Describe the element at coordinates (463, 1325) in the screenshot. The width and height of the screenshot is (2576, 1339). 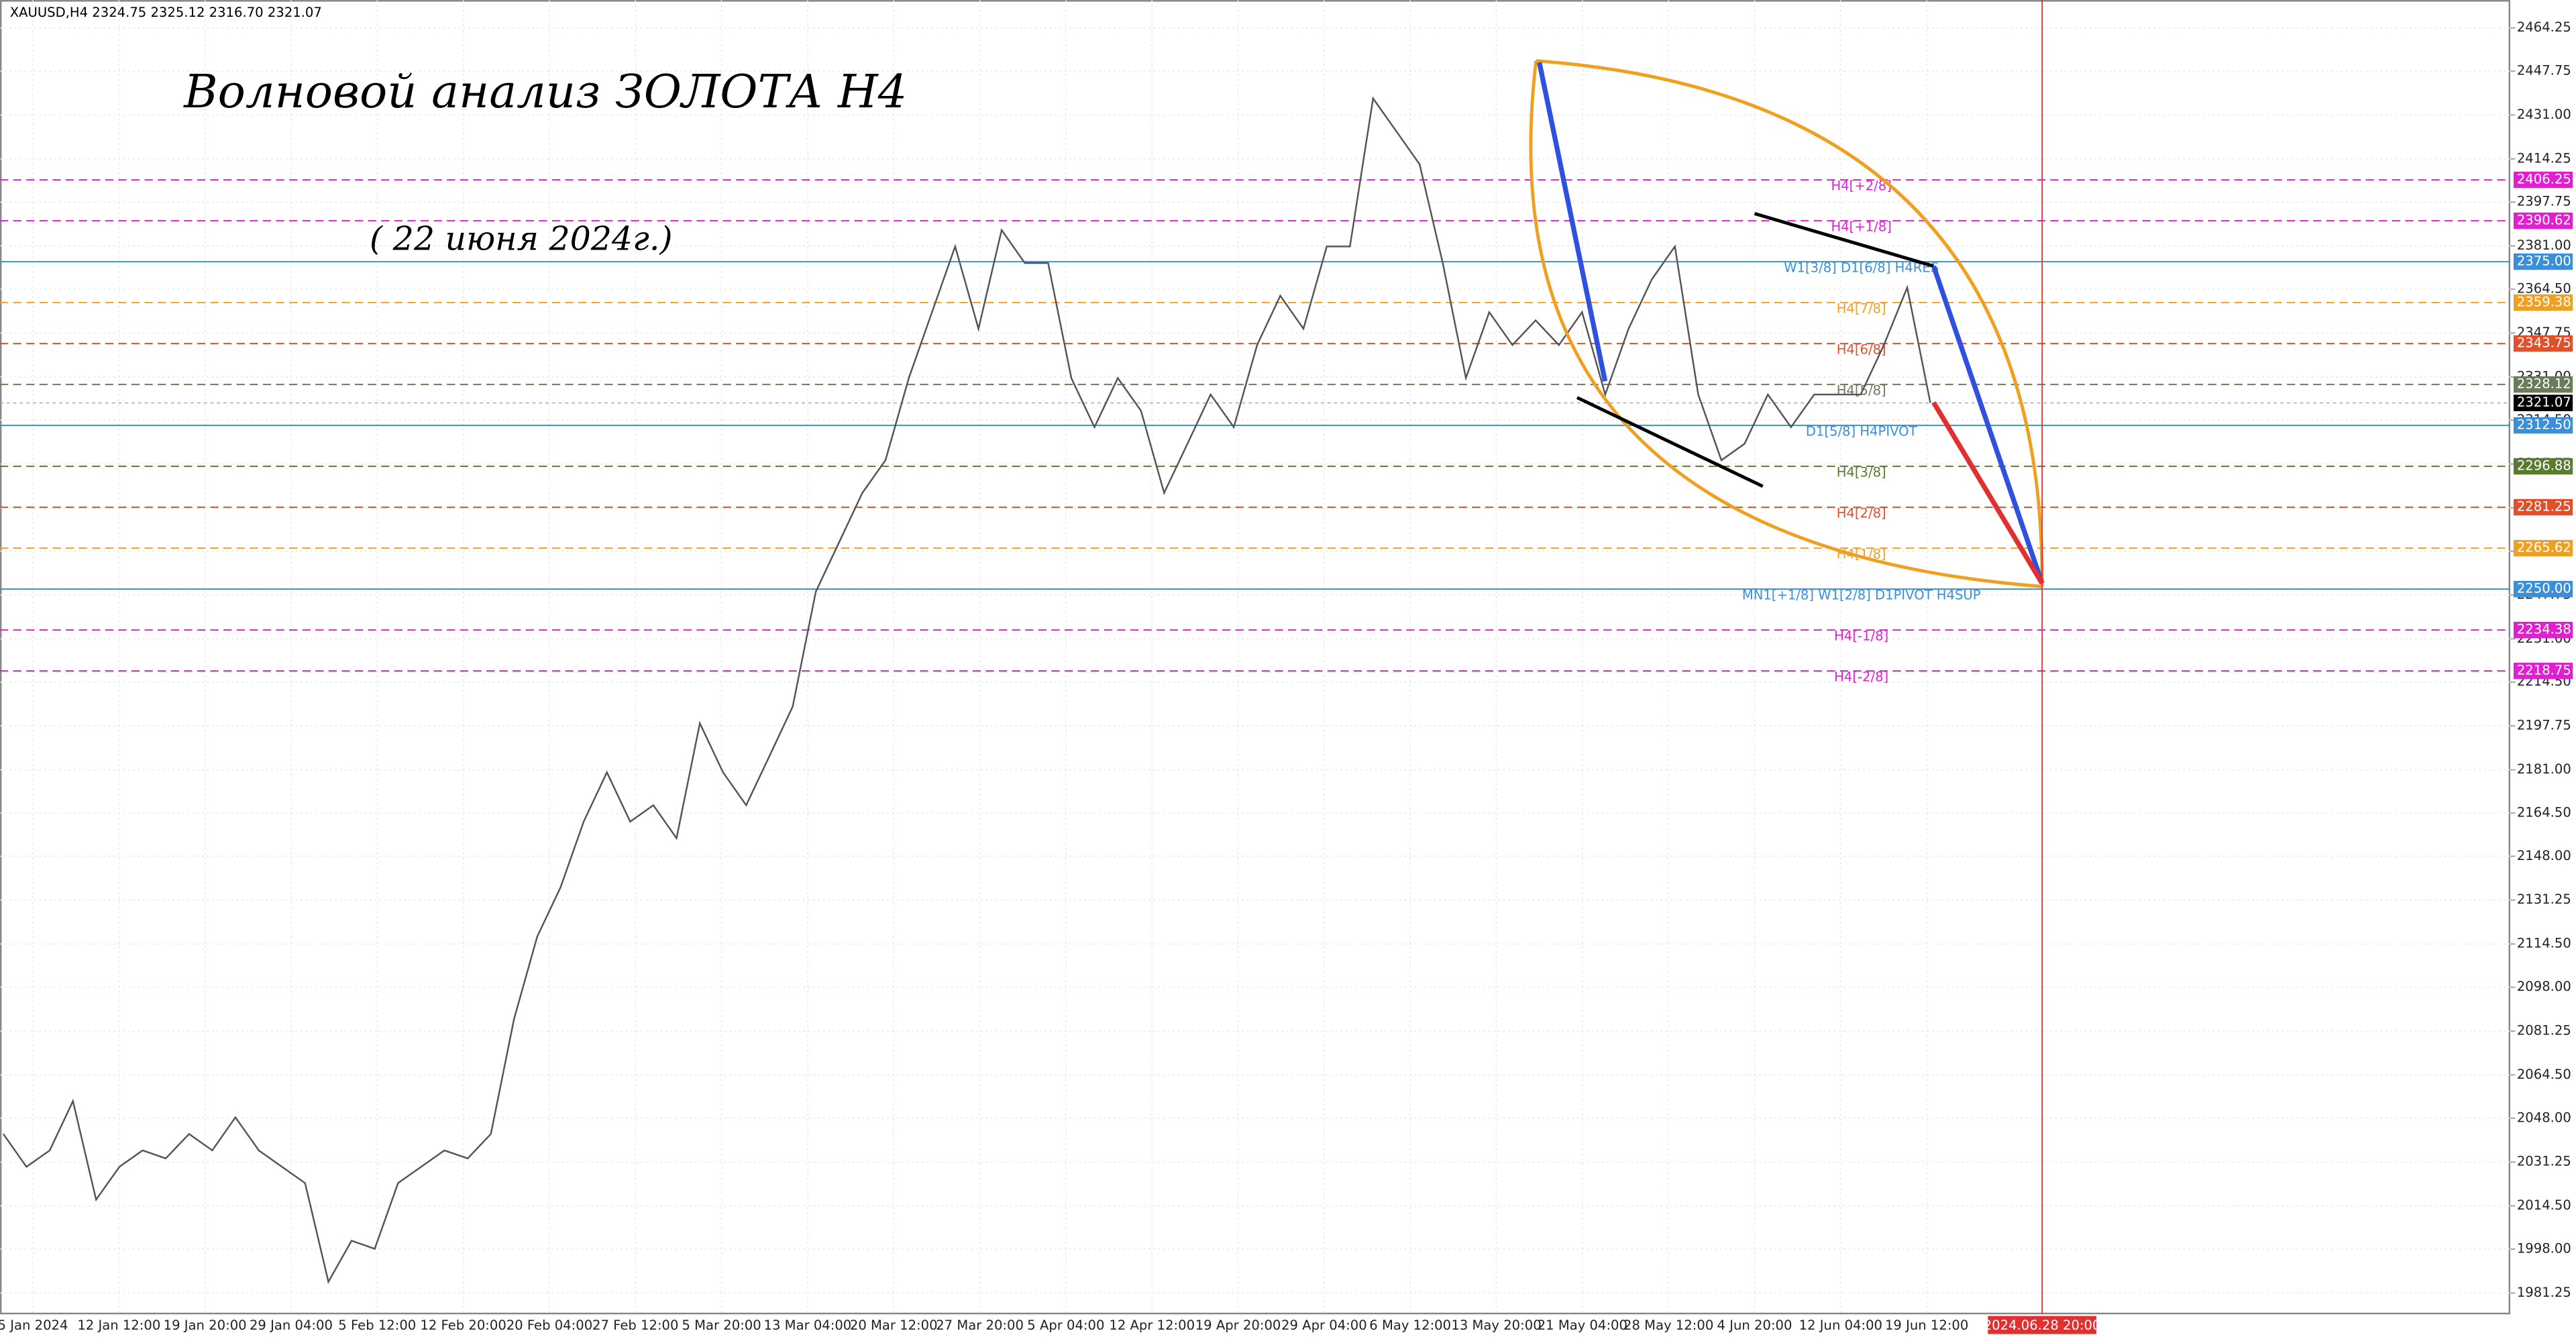
I see `x-tick-label: 12 Feb 20:00` at that location.